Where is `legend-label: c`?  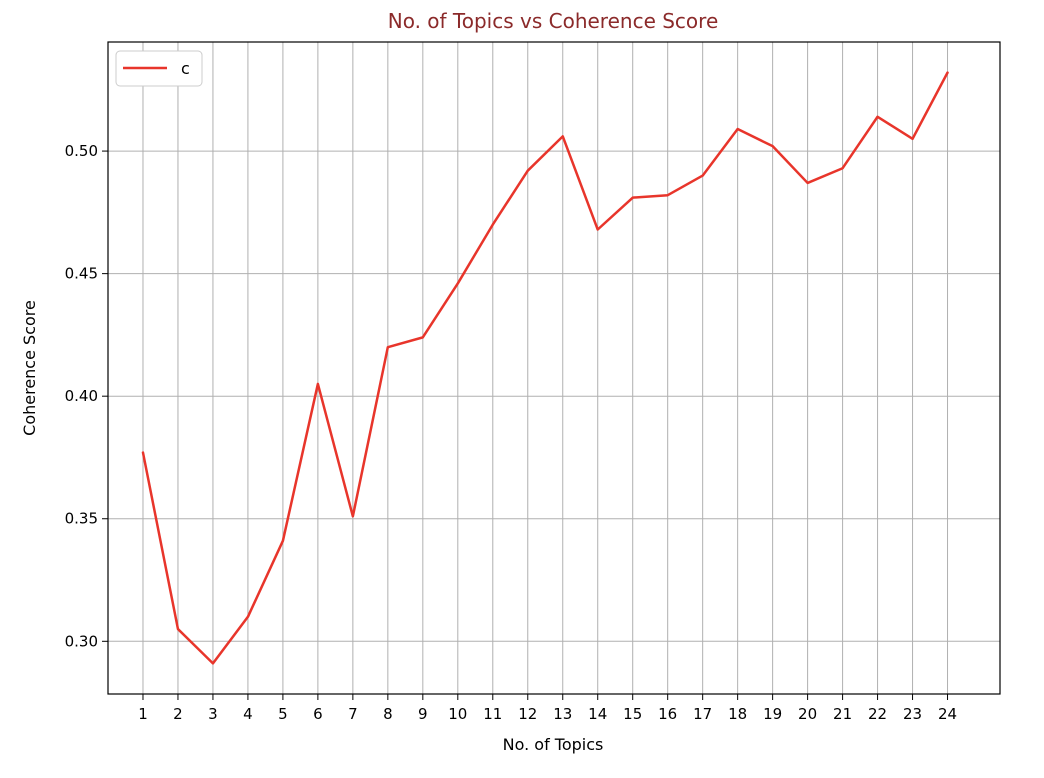 legend-label: c is located at coordinates (185, 68).